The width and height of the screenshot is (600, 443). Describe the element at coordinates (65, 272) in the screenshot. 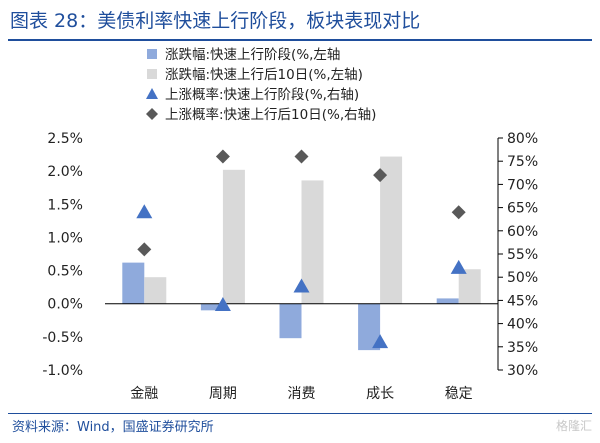

I see `y-left-tick-label: 0.5%` at that location.